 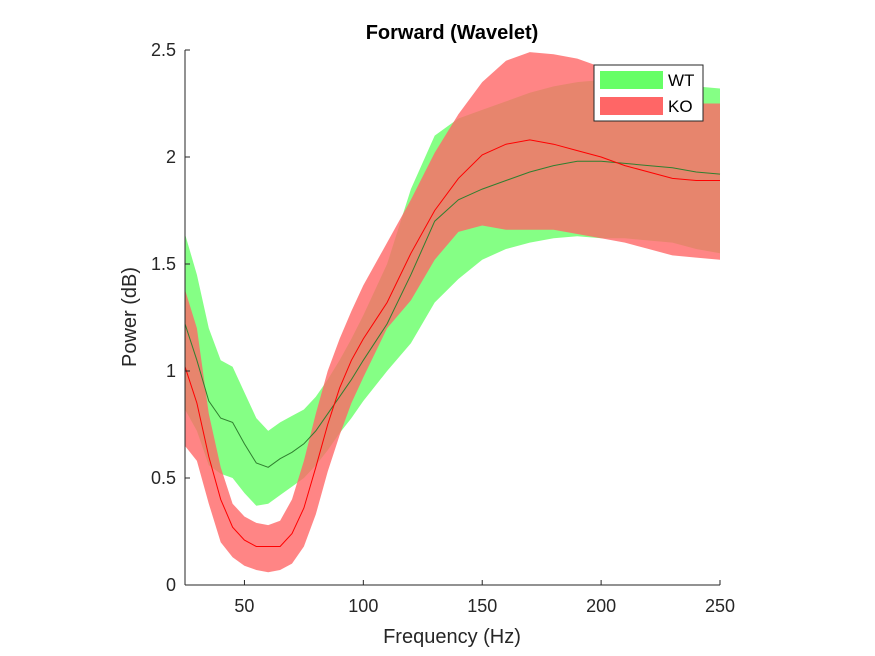 I want to click on y-tick-label: 0.5, so click(x=163, y=478).